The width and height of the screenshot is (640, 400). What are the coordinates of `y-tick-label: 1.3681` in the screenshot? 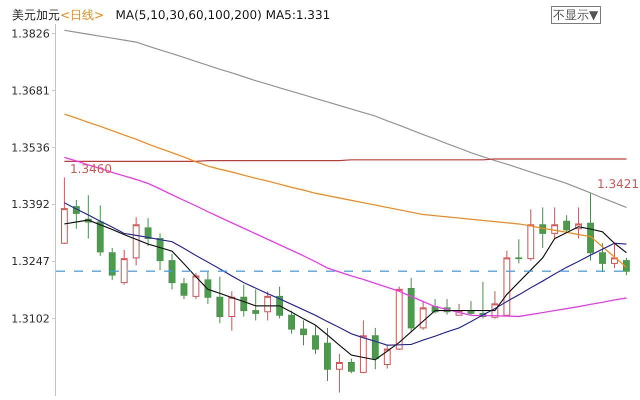 It's located at (30, 91).